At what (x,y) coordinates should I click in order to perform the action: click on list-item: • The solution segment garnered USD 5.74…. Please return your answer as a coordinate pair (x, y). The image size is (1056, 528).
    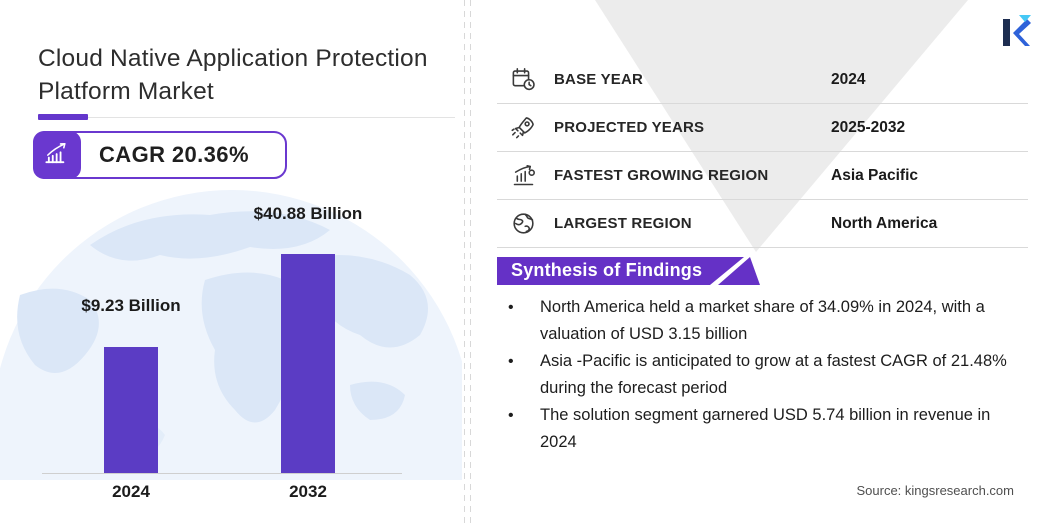
    Looking at the image, I should click on (760, 429).